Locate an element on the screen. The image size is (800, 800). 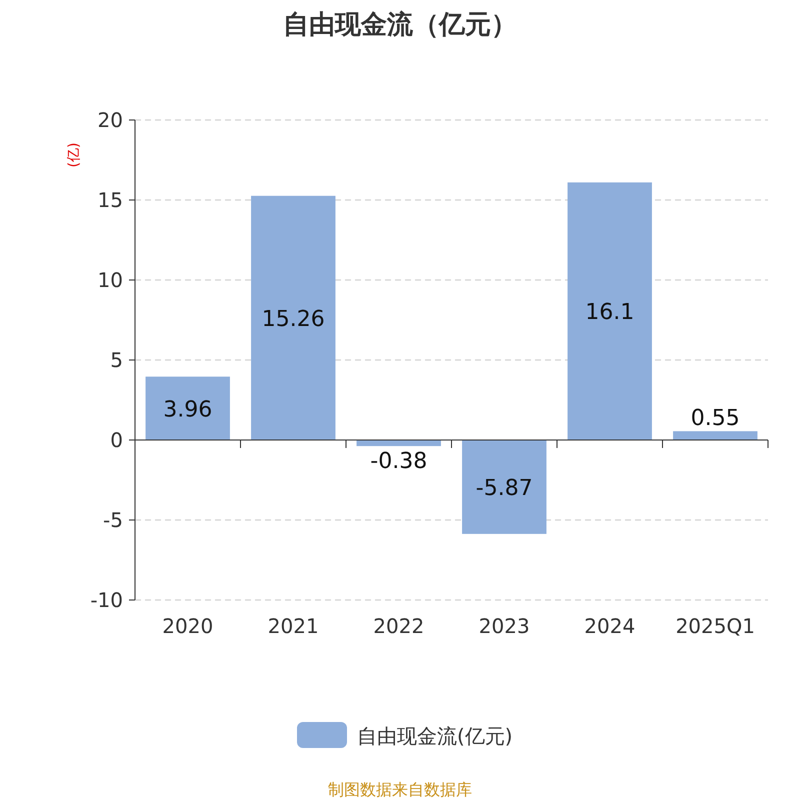
data-label: 0.55 is located at coordinates (715, 419).